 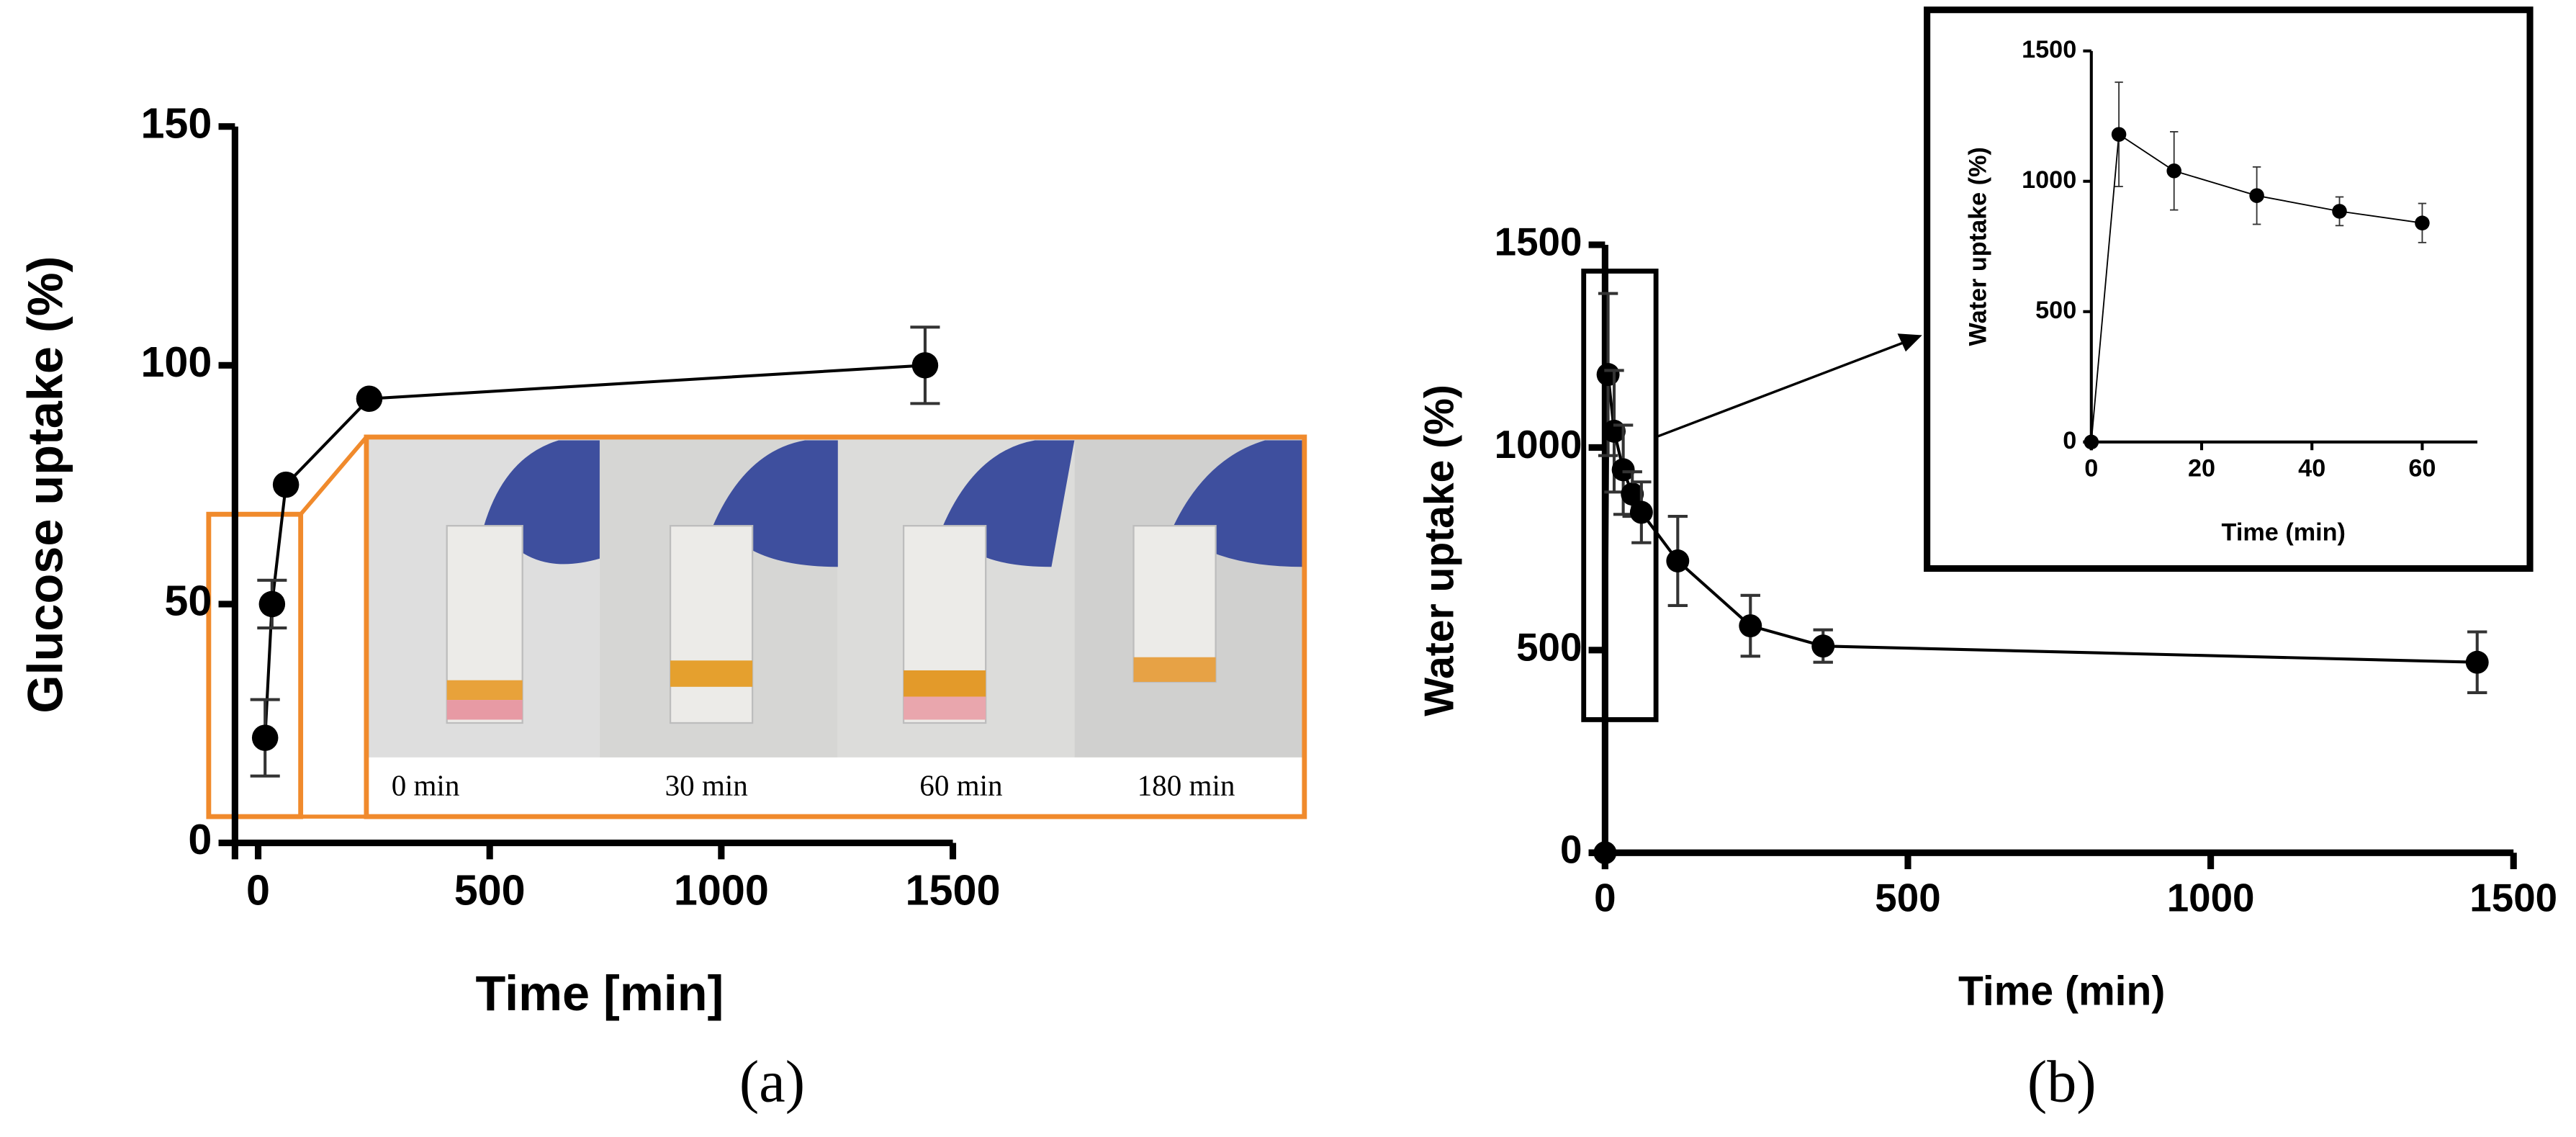 I want to click on y-tick-label: 150, so click(x=176, y=123).